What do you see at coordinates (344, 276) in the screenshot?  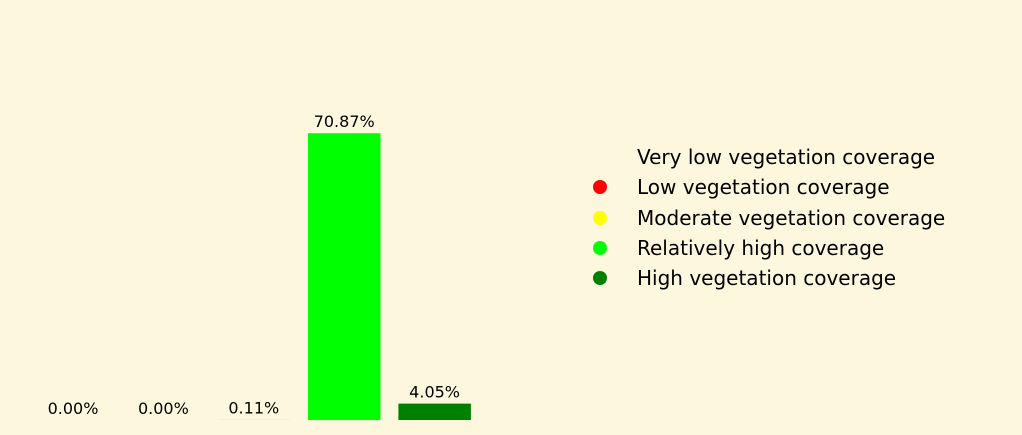 I see `bar-relatively-high` at bounding box center [344, 276].